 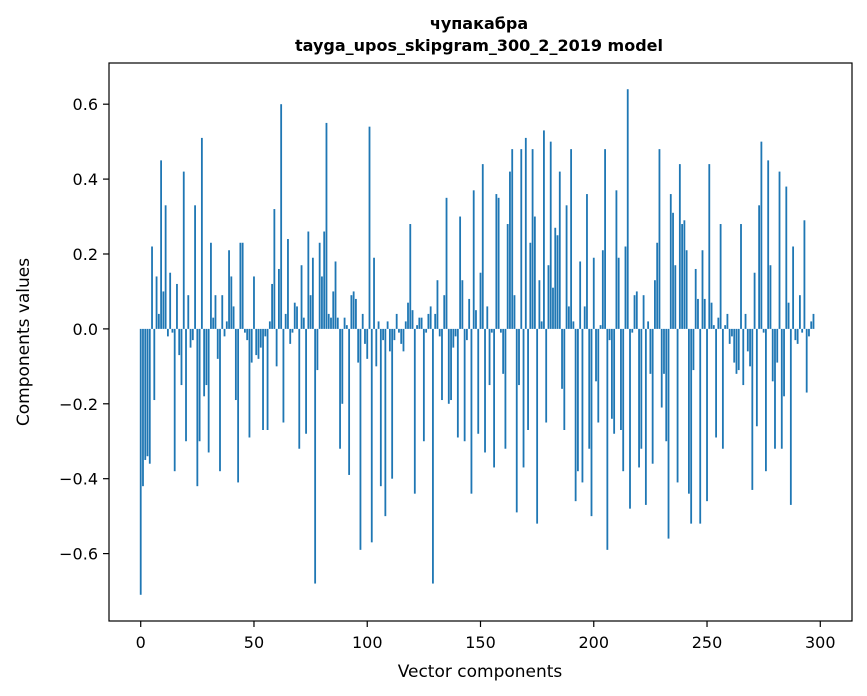 I want to click on chart-subtitle: tayga_upos_skipgram_300_2_2019 model, so click(x=479, y=45).